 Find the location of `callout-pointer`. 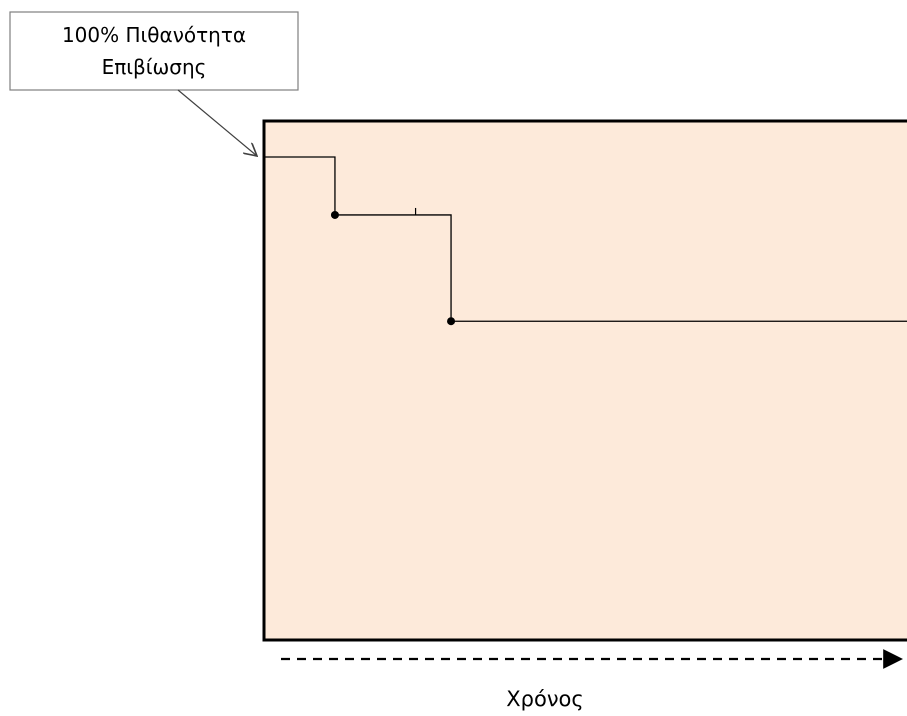

callout-pointer is located at coordinates (217, 122).